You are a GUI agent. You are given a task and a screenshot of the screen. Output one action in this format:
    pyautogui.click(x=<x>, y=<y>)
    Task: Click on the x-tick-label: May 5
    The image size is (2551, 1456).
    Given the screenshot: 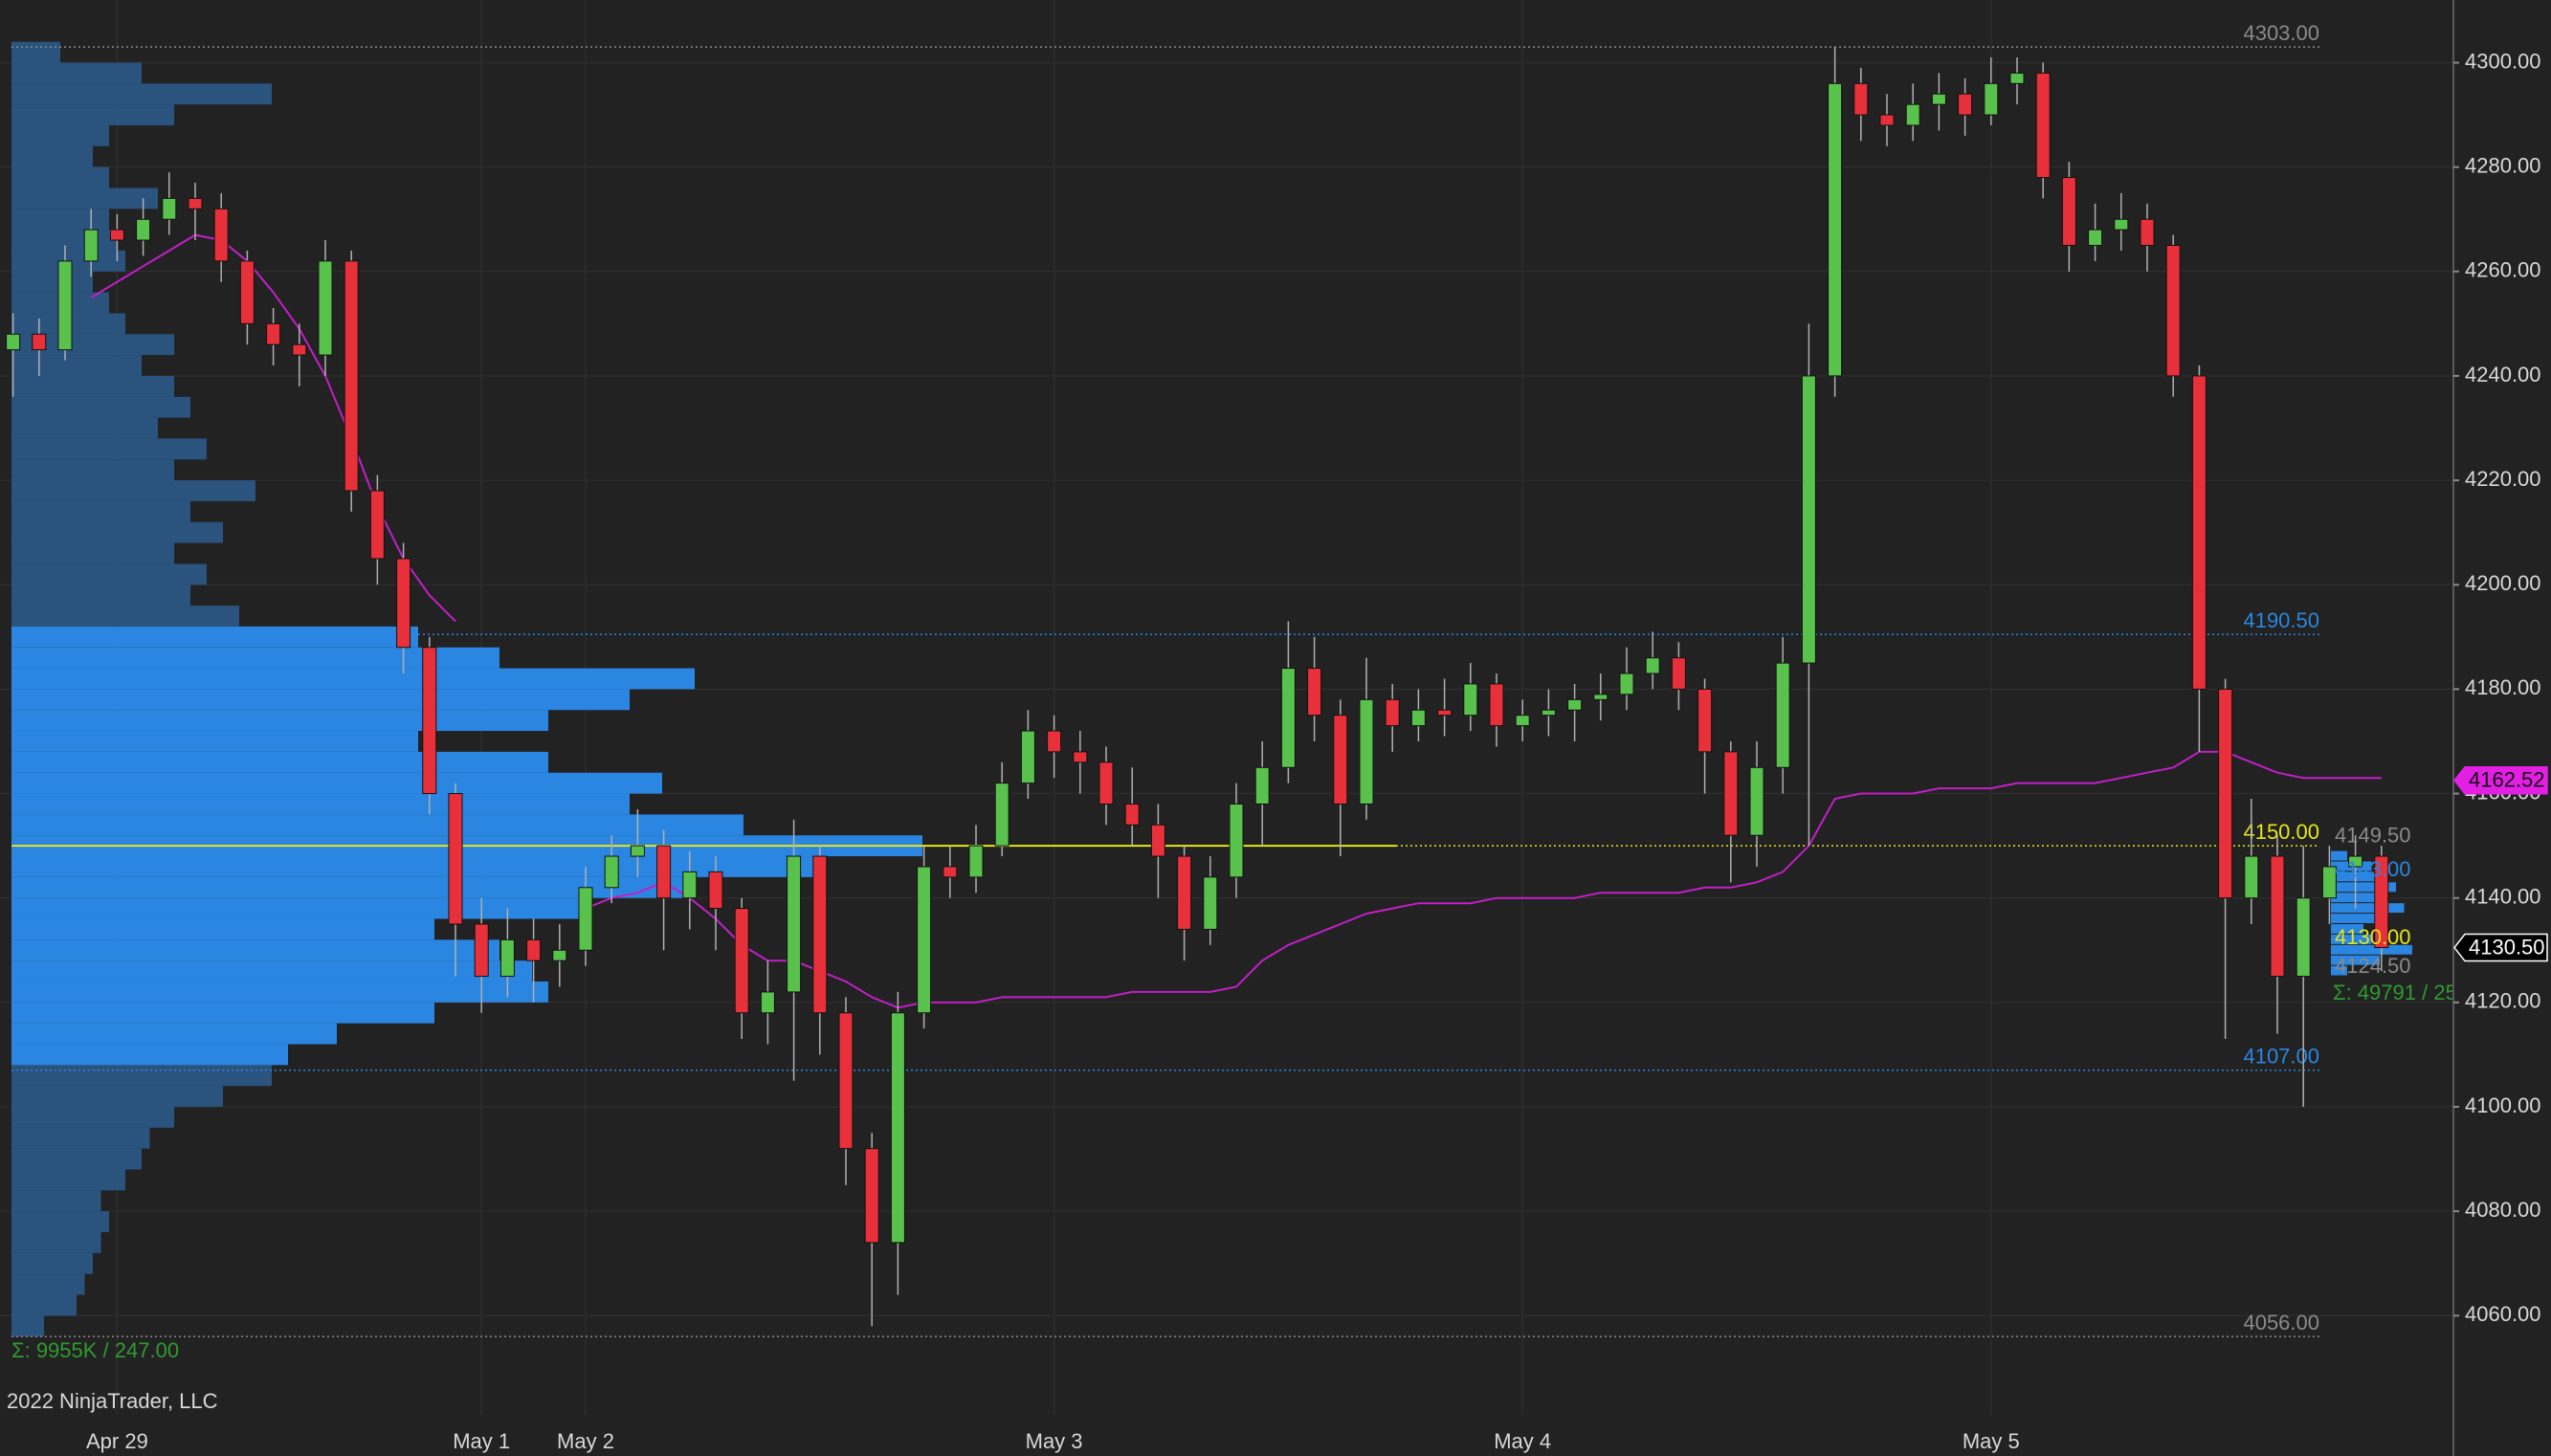 What is the action you would take?
    pyautogui.click(x=1991, y=1441)
    